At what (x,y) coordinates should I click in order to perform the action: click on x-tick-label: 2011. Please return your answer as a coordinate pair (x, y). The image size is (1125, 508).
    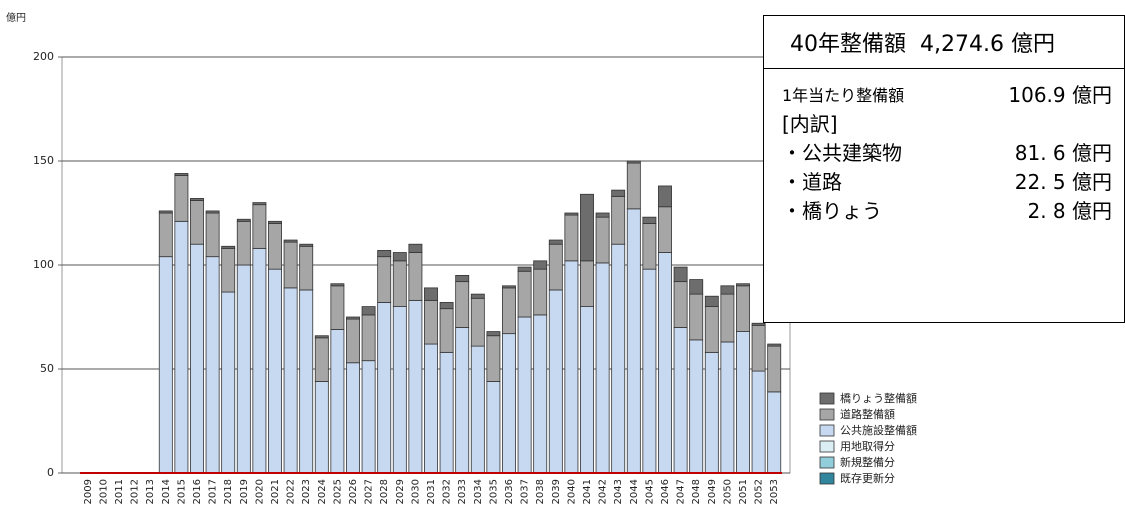
    Looking at the image, I should click on (119, 491).